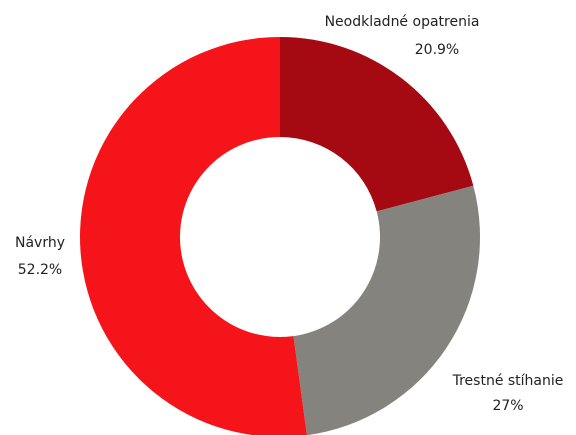 The height and width of the screenshot is (435, 576). What do you see at coordinates (377, 124) in the screenshot?
I see `slice` at bounding box center [377, 124].